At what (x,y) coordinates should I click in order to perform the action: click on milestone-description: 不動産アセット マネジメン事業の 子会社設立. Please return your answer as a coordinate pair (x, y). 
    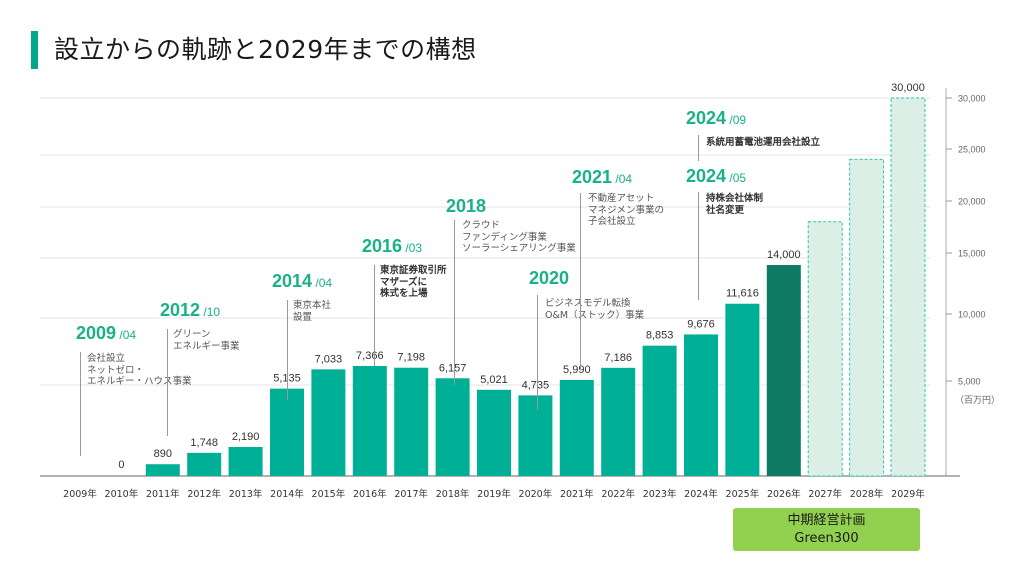
    Looking at the image, I should click on (626, 210).